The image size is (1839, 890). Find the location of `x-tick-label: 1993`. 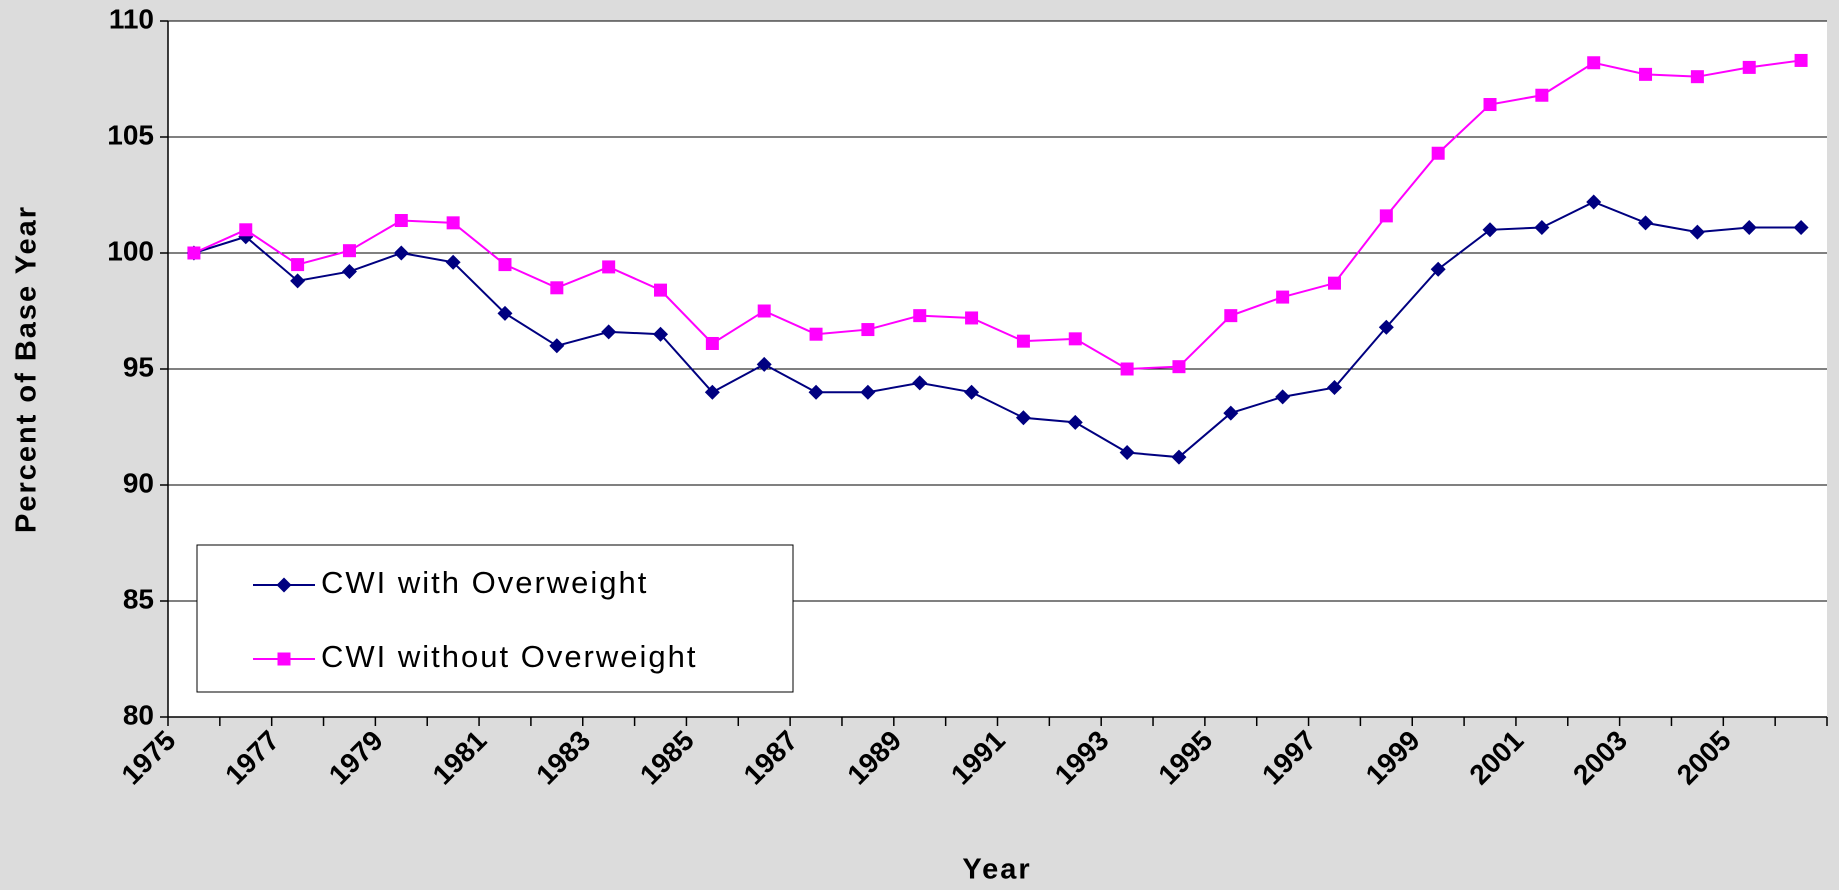

x-tick-label: 1993 is located at coordinates (1082, 758).